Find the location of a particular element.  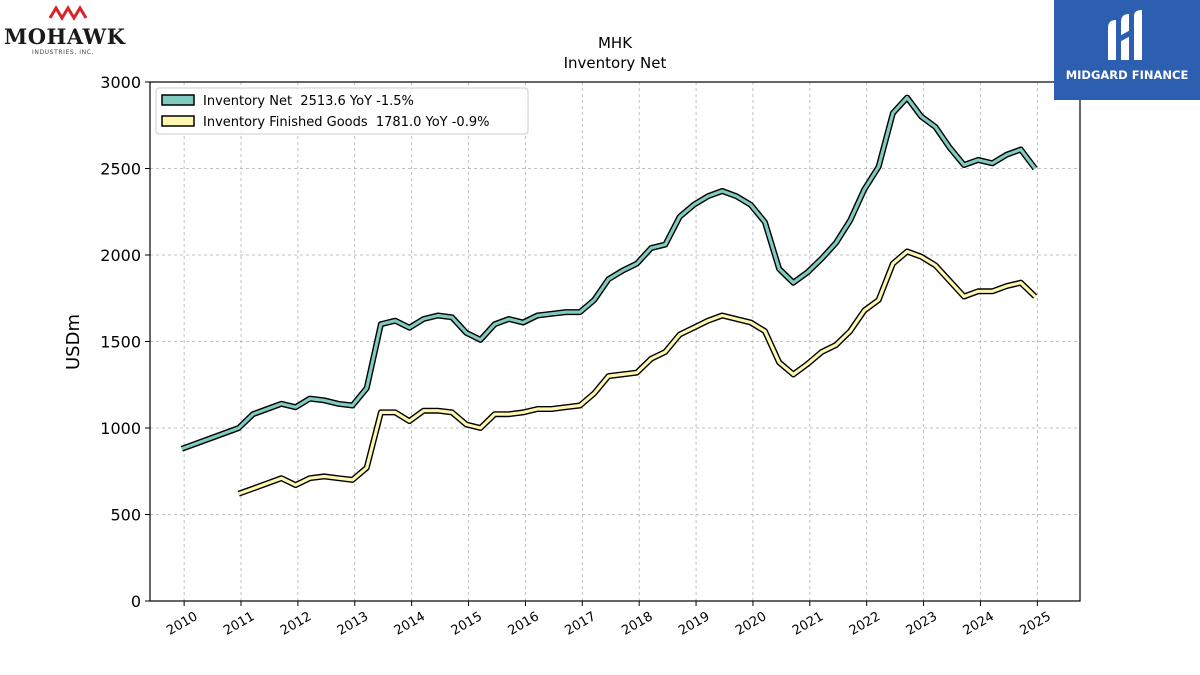

midgard-m-icon is located at coordinates (1125, 35).